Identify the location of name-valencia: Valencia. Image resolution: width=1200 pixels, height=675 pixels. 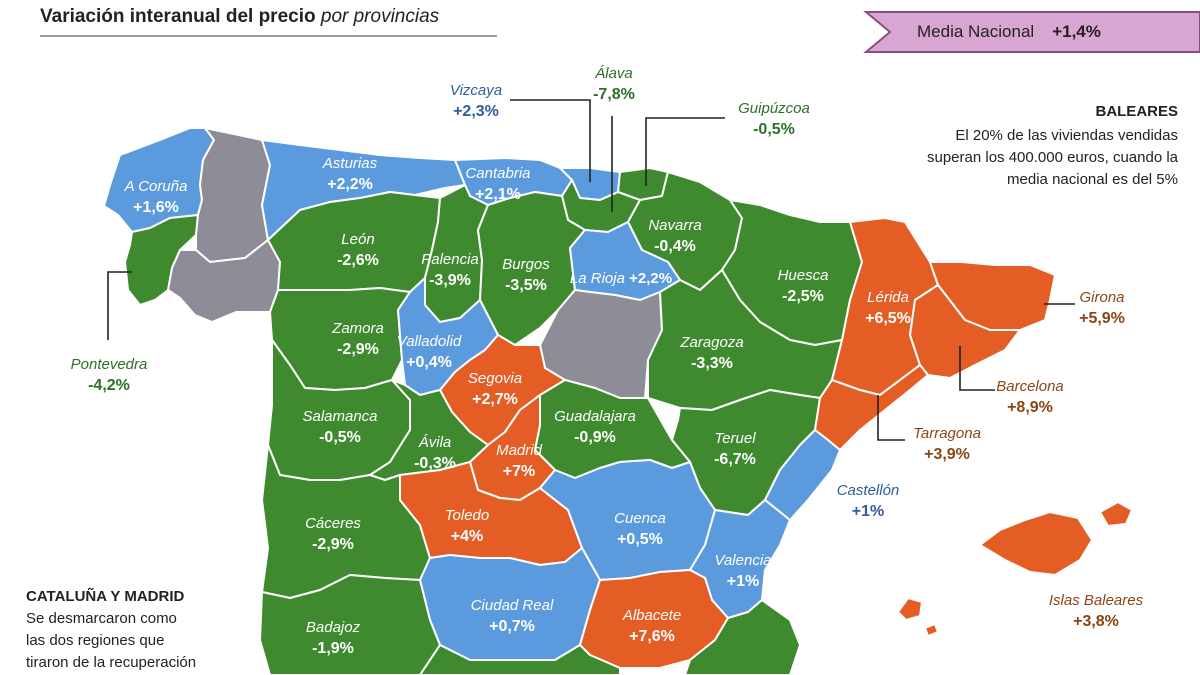
(743, 560).